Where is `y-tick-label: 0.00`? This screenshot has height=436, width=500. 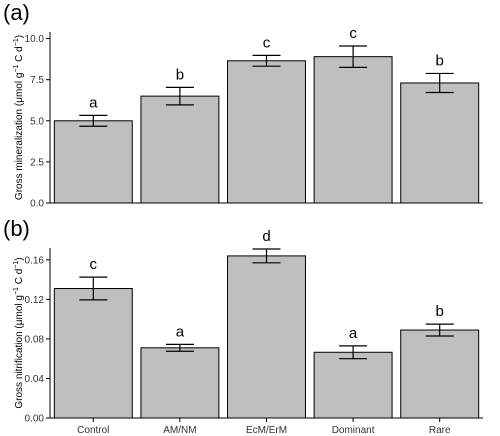
y-tick-label: 0.00 is located at coordinates (35, 419).